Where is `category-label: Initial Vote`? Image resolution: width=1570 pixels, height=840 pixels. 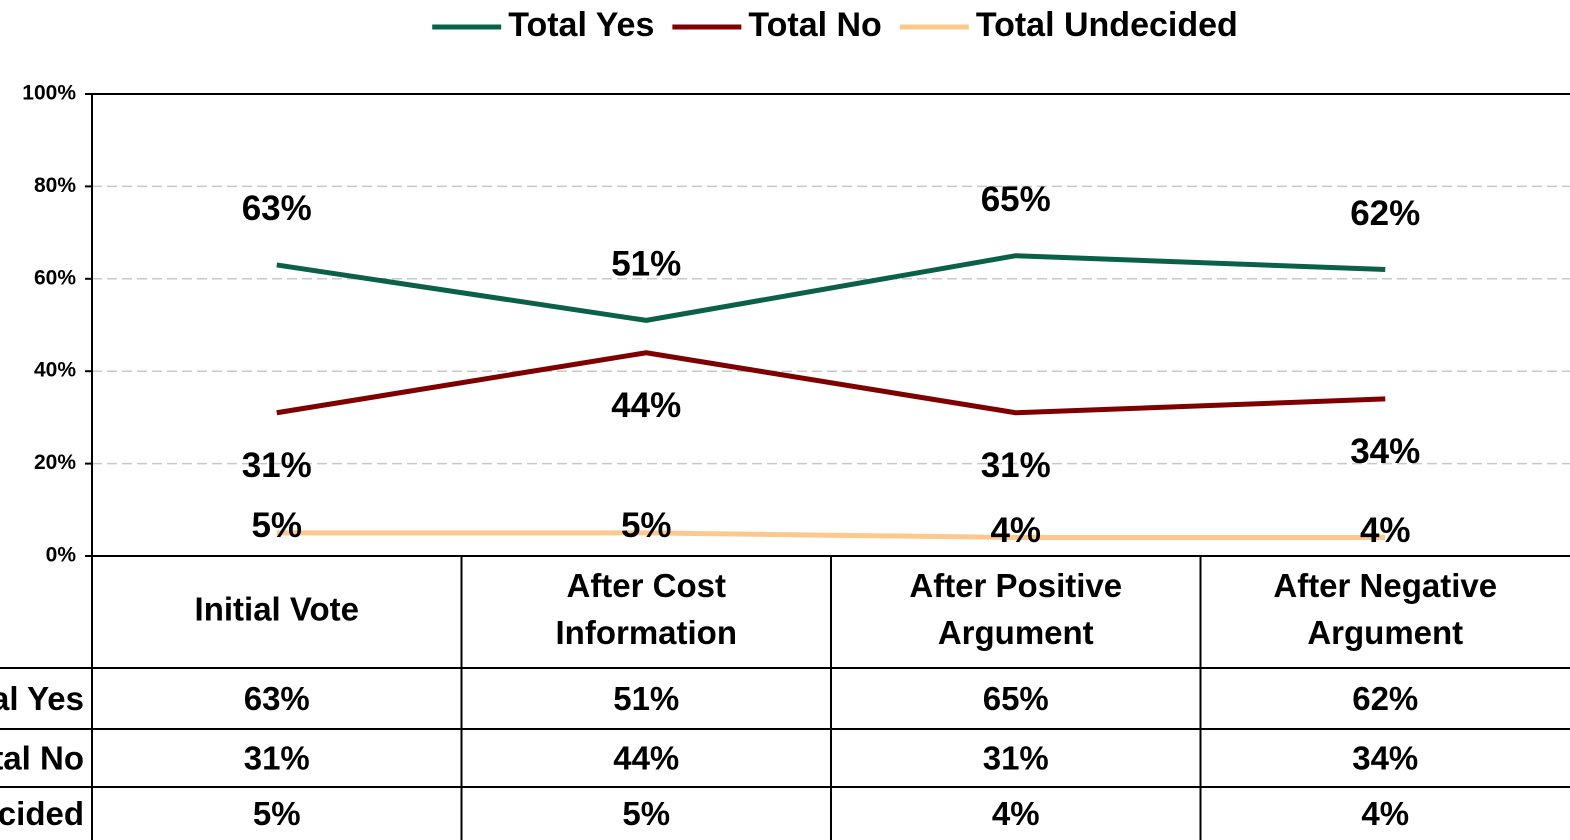
category-label: Initial Vote is located at coordinates (277, 609).